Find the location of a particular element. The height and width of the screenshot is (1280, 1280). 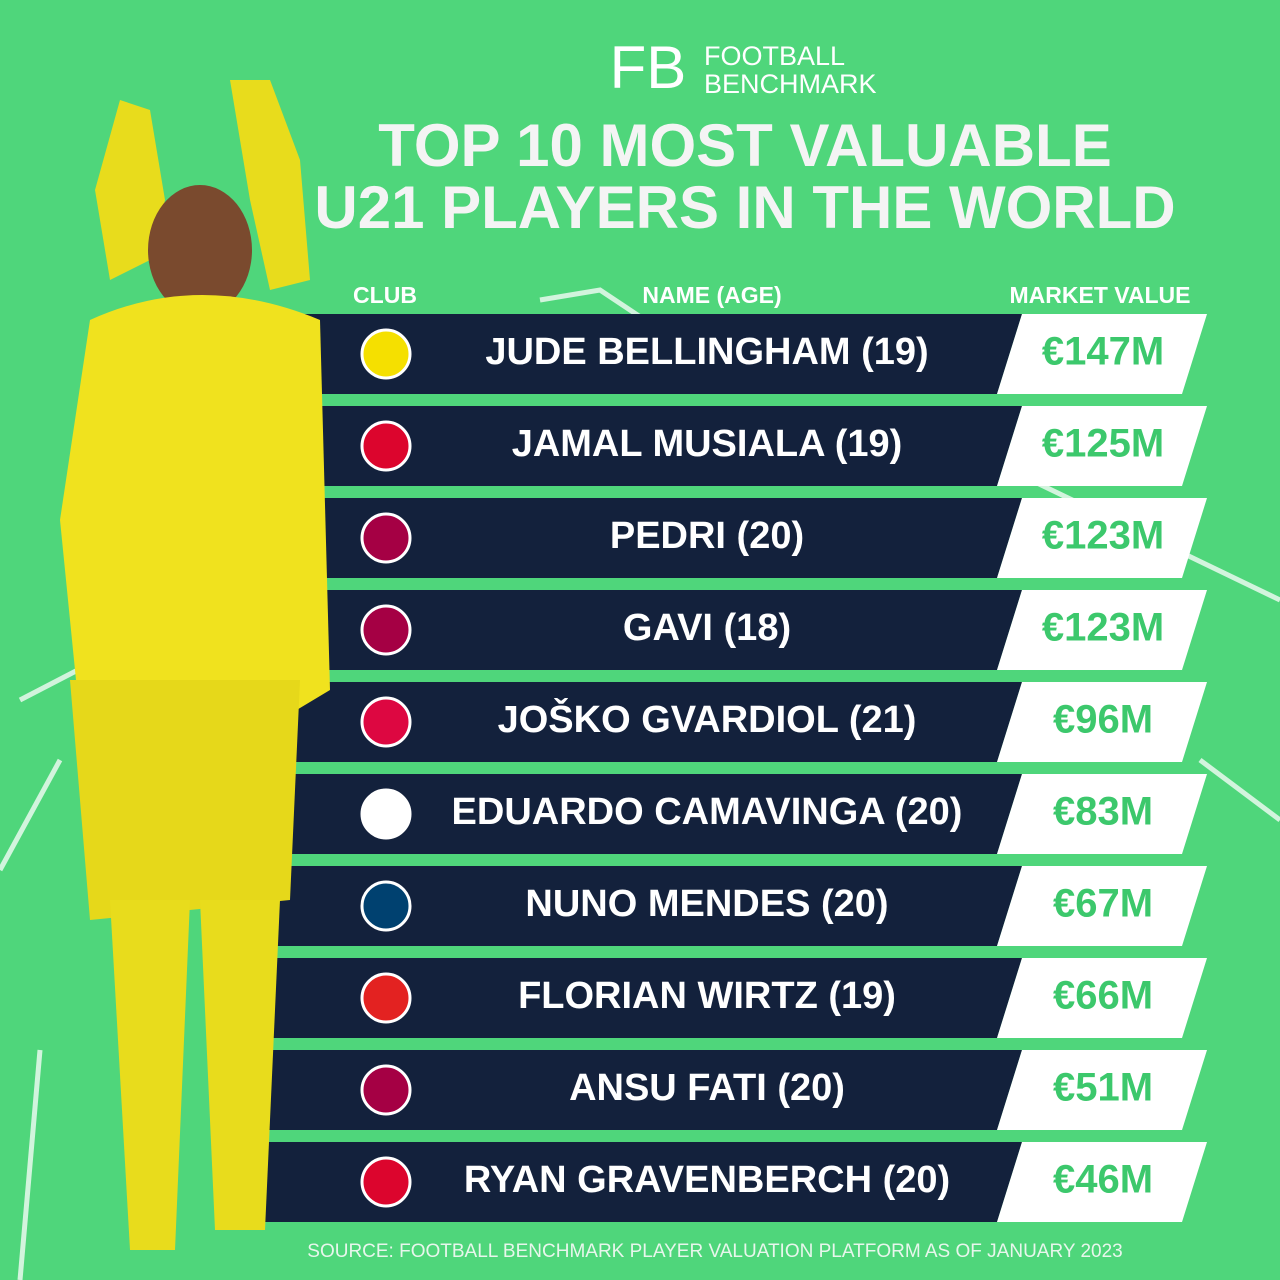

player-name: RYAN GRAVENBERCH (20) is located at coordinates (707, 1180).